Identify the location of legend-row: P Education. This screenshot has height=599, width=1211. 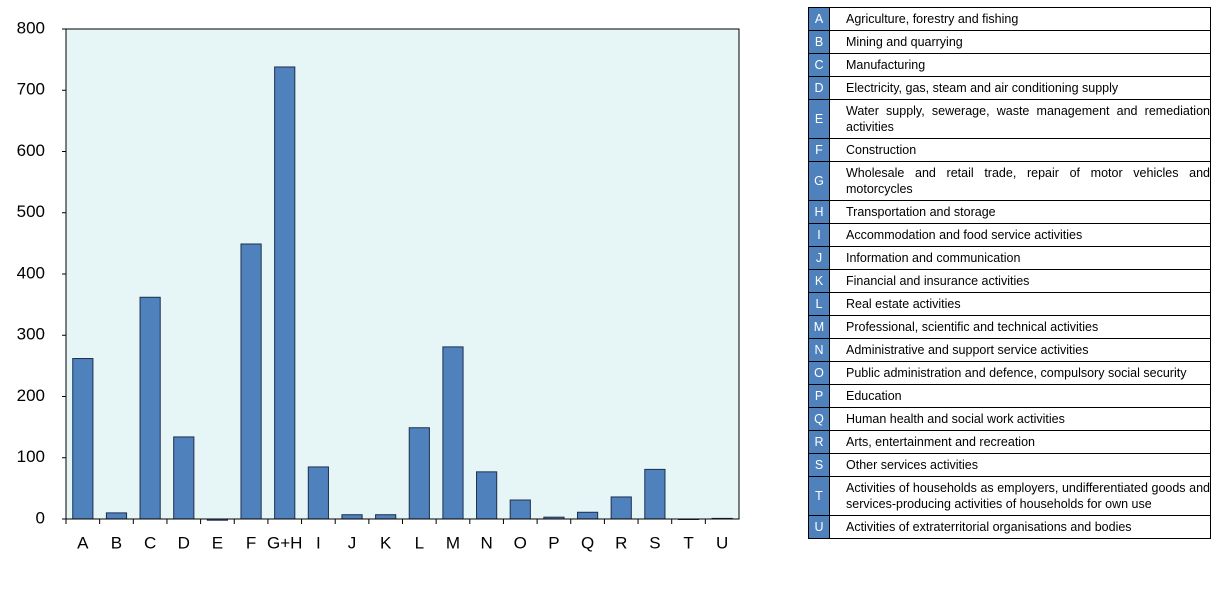
(1009, 396).